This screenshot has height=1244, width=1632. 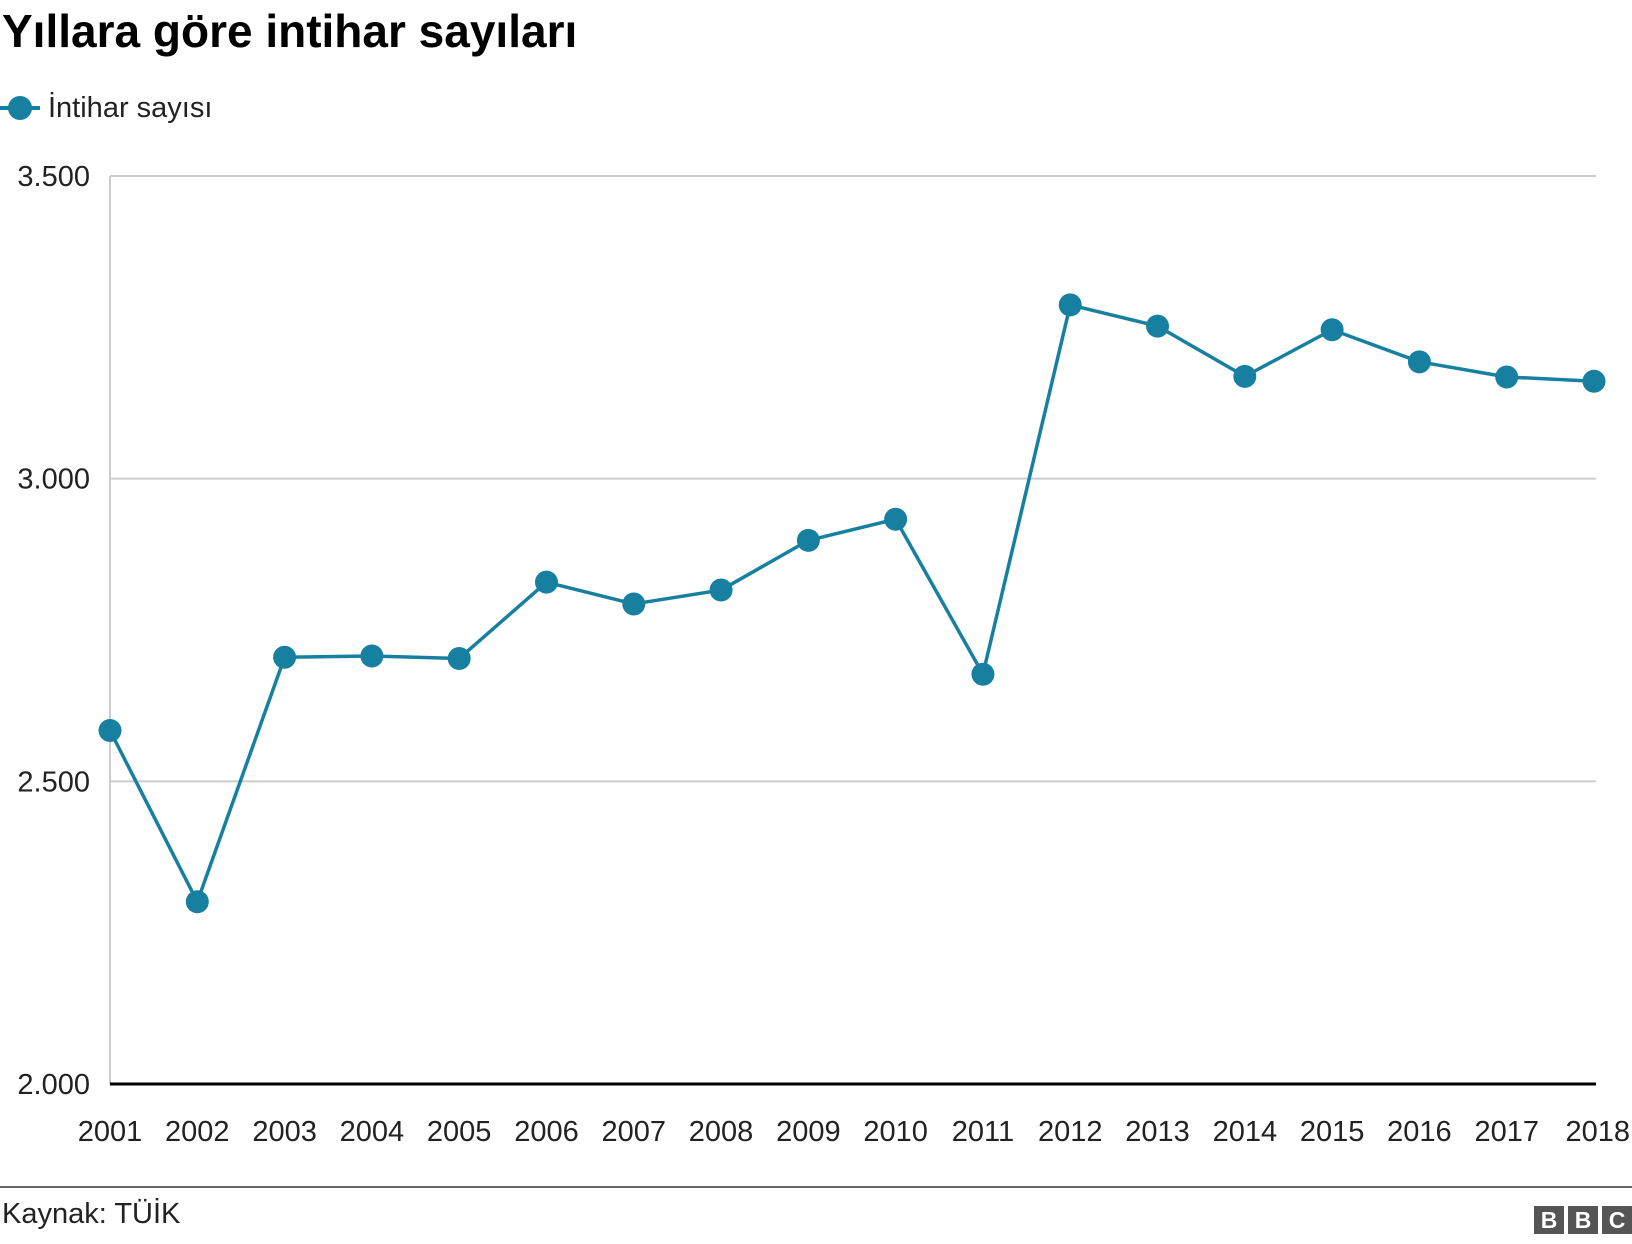 What do you see at coordinates (459, 1132) in the screenshot?
I see `x-tick-label: 2005` at bounding box center [459, 1132].